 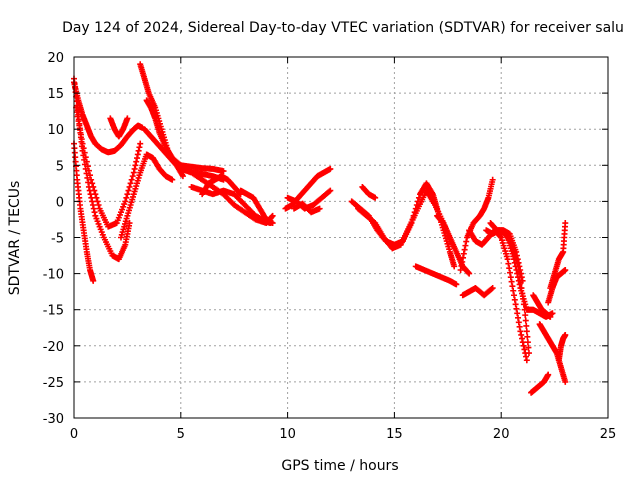 What do you see at coordinates (57, 239) in the screenshot?
I see `y-tick-label: -5` at bounding box center [57, 239].